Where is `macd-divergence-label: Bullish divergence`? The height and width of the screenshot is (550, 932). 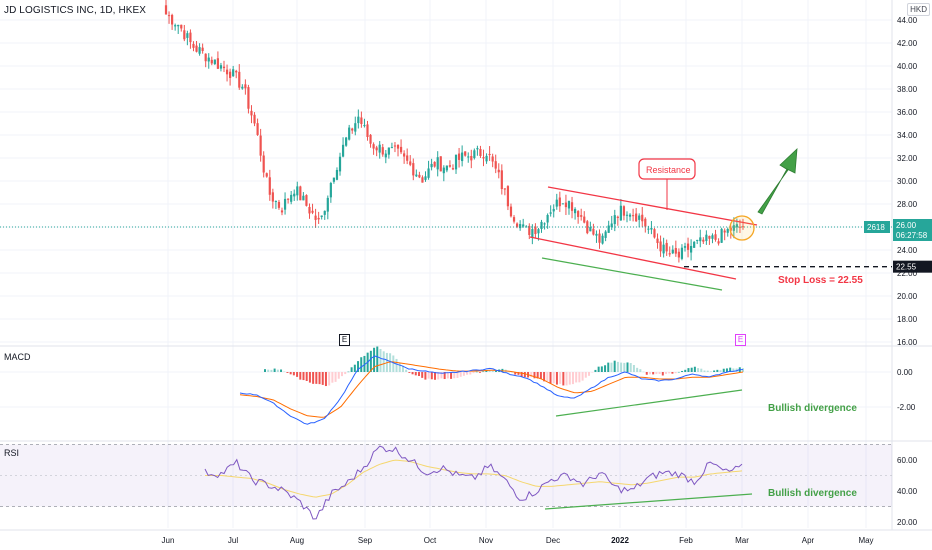 macd-divergence-label: Bullish divergence is located at coordinates (812, 408).